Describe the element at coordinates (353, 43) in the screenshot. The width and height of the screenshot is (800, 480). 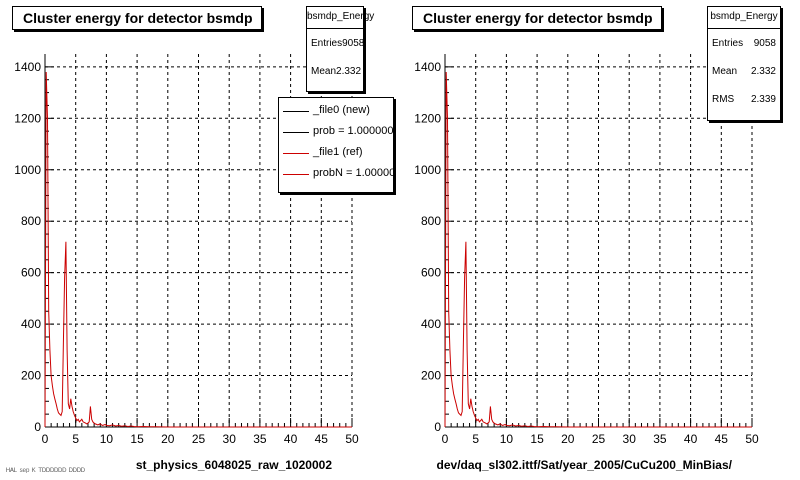
I see `left-stats-entries-value: 9058` at that location.